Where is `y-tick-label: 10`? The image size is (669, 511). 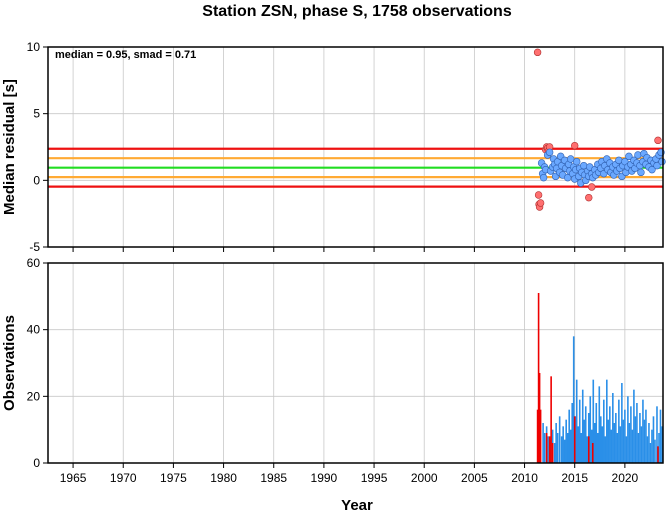 y-tick-label: 10 is located at coordinates (34, 47).